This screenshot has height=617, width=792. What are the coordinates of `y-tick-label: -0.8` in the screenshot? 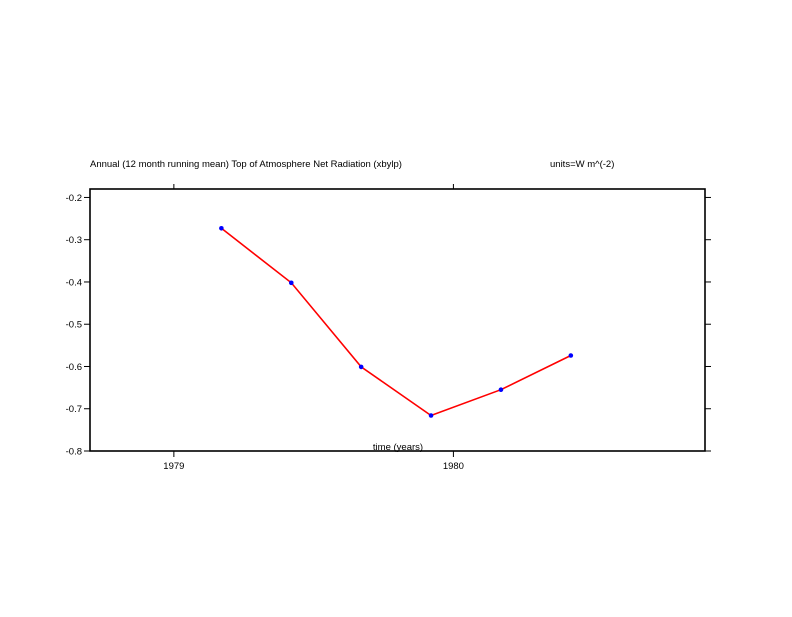 It's located at (74, 452).